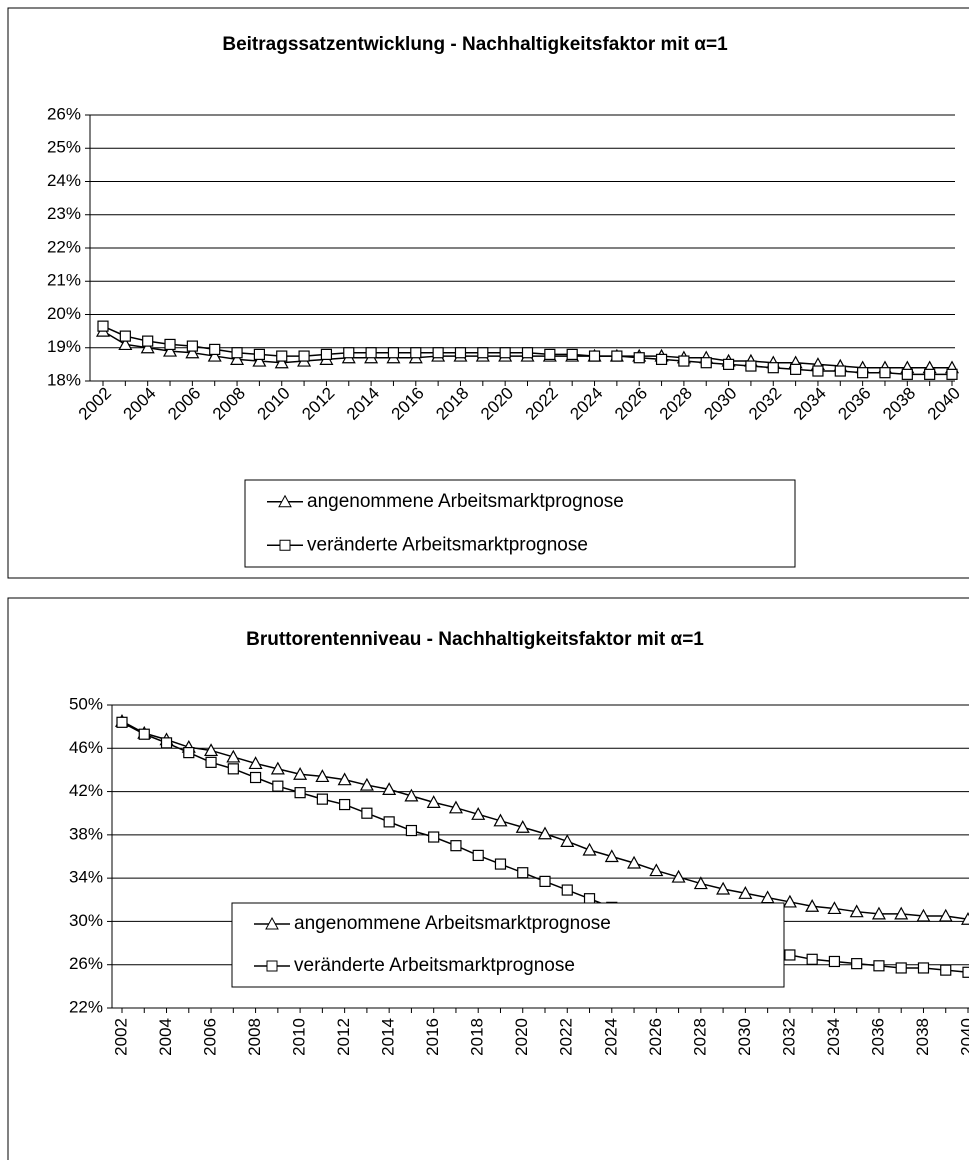  What do you see at coordinates (566, 1037) in the screenshot?
I see `x-tick-label: 2022` at bounding box center [566, 1037].